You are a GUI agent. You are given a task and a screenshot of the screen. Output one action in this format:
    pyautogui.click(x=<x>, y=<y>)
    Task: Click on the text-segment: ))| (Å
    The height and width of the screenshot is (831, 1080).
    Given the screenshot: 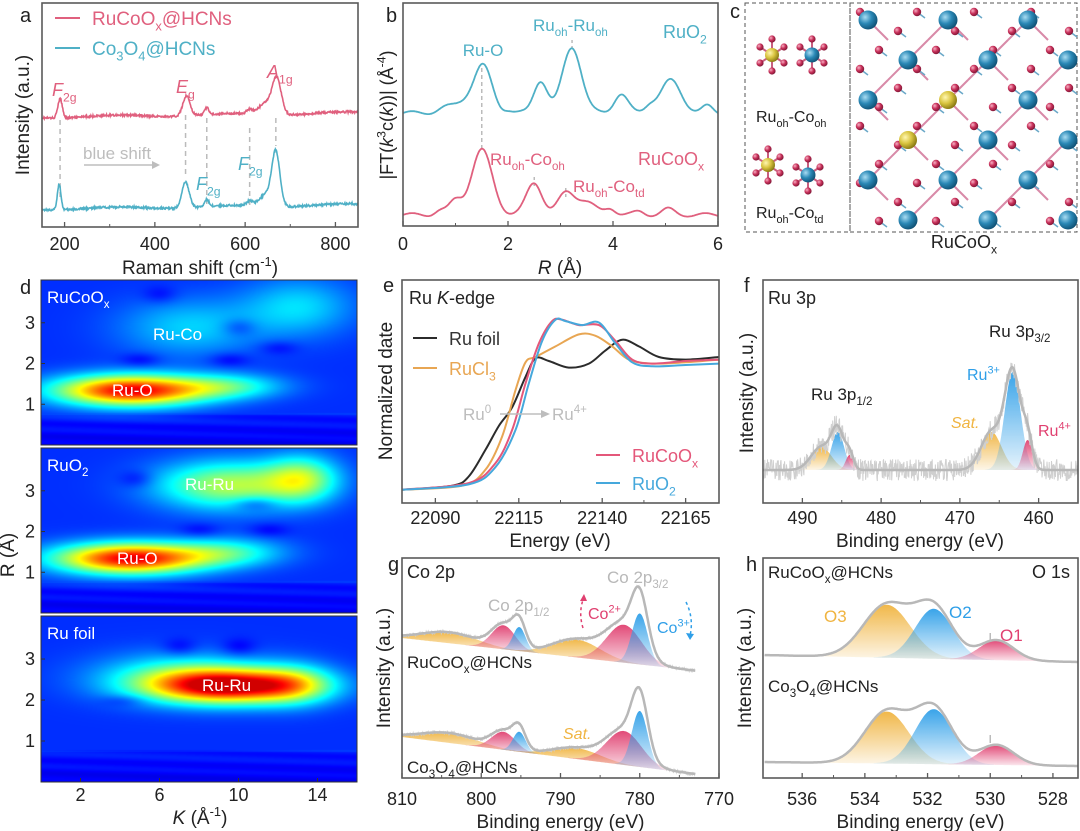 What is the action you would take?
    pyautogui.click(x=387, y=87)
    